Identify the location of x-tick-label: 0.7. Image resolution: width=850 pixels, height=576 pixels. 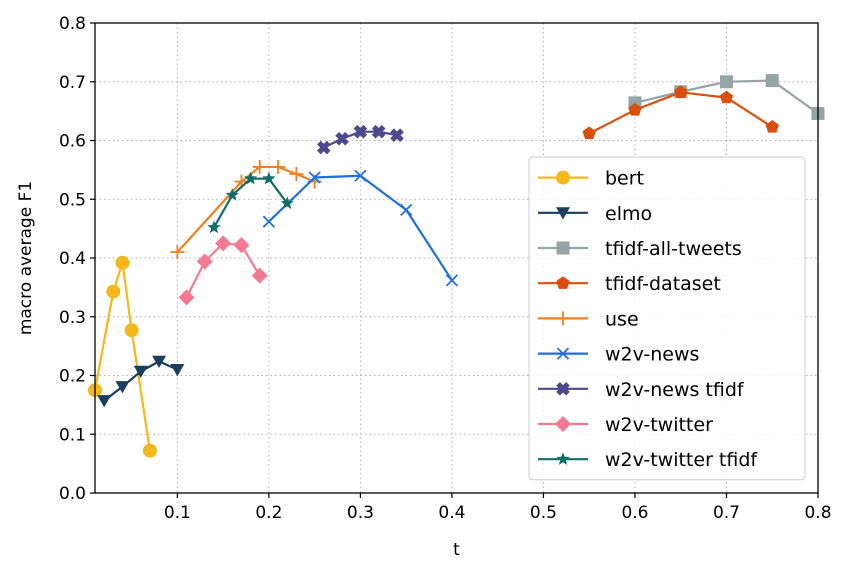
(726, 513).